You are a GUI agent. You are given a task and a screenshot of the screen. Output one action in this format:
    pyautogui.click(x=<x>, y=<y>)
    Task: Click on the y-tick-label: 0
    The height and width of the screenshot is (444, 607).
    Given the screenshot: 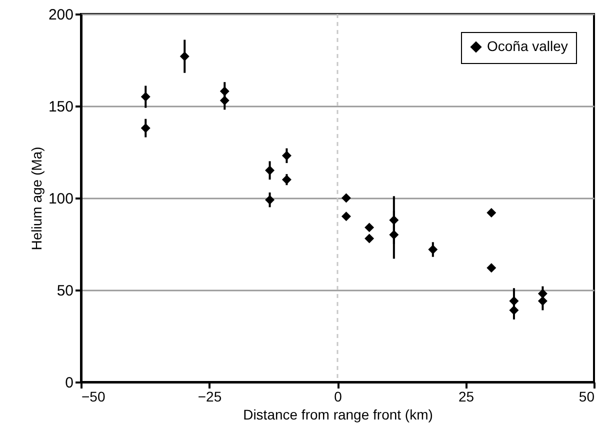 What is the action you would take?
    pyautogui.click(x=69, y=383)
    